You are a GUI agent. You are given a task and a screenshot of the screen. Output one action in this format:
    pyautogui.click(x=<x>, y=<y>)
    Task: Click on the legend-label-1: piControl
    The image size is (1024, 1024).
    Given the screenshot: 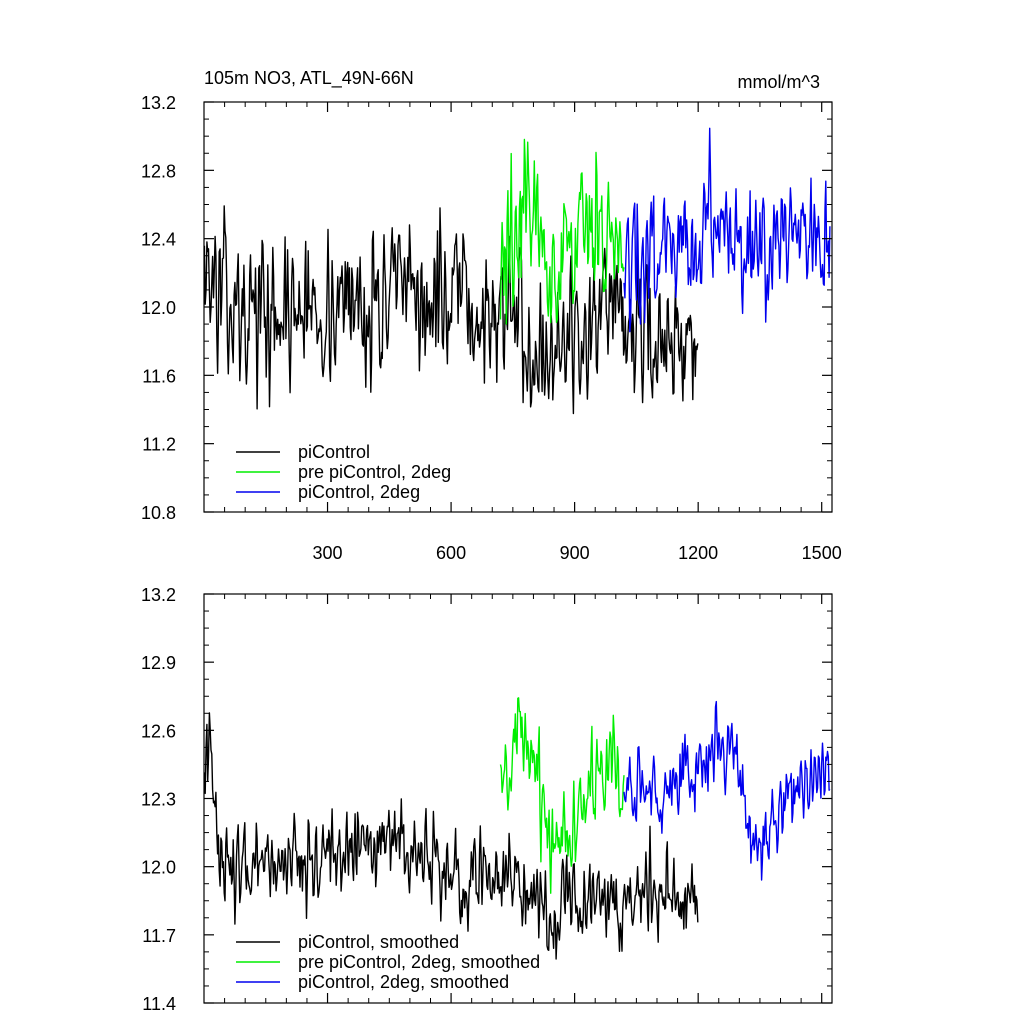 What is the action you would take?
    pyautogui.click(x=334, y=452)
    